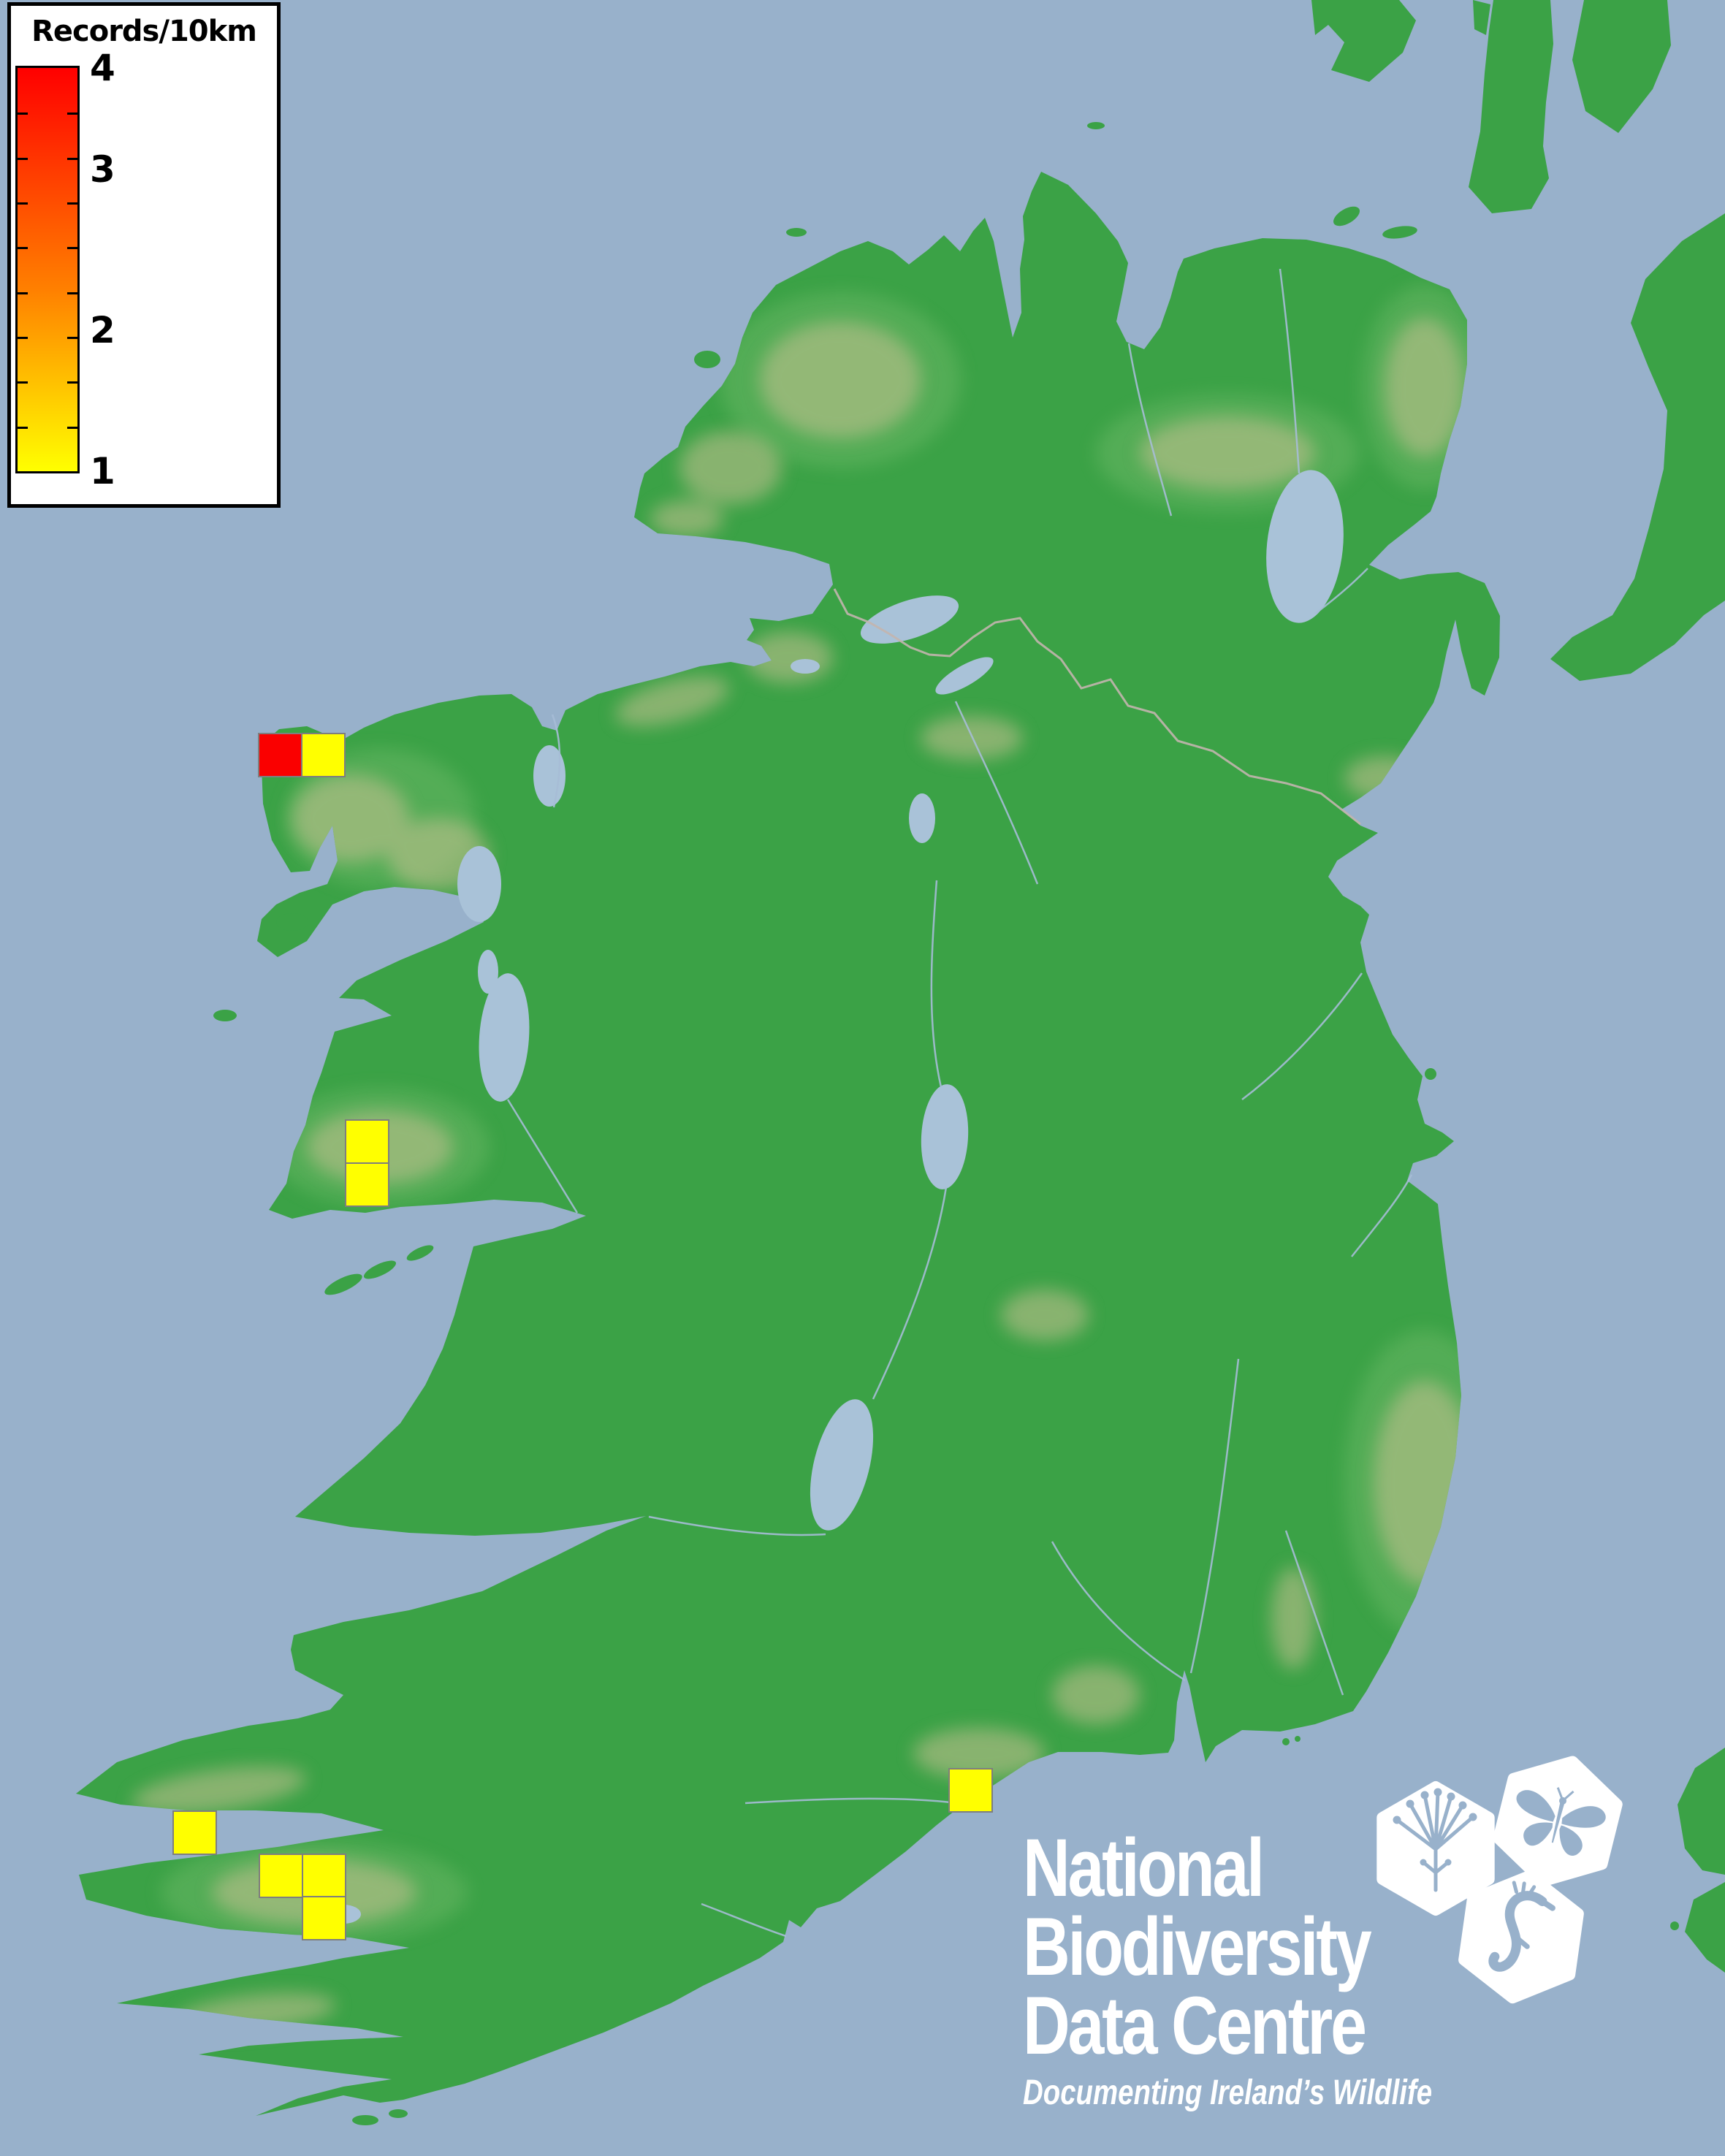 The height and width of the screenshot is (2156, 1725). Describe the element at coordinates (144, 255) in the screenshot. I see `map-legend: Records/10km 4 3 2 1` at that location.